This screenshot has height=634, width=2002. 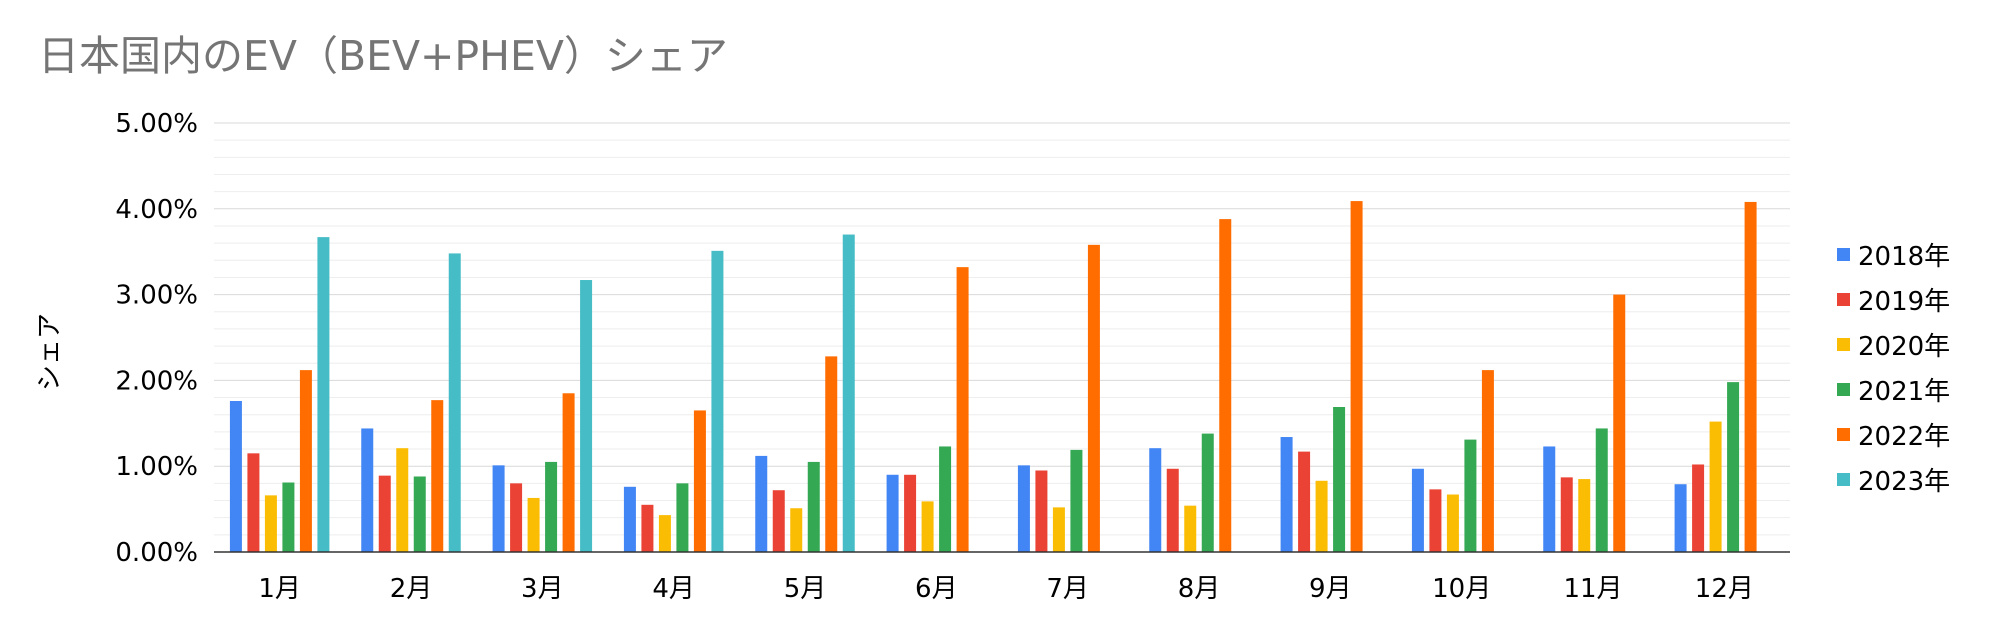 I want to click on x-tick-label: 5月, so click(x=805, y=589).